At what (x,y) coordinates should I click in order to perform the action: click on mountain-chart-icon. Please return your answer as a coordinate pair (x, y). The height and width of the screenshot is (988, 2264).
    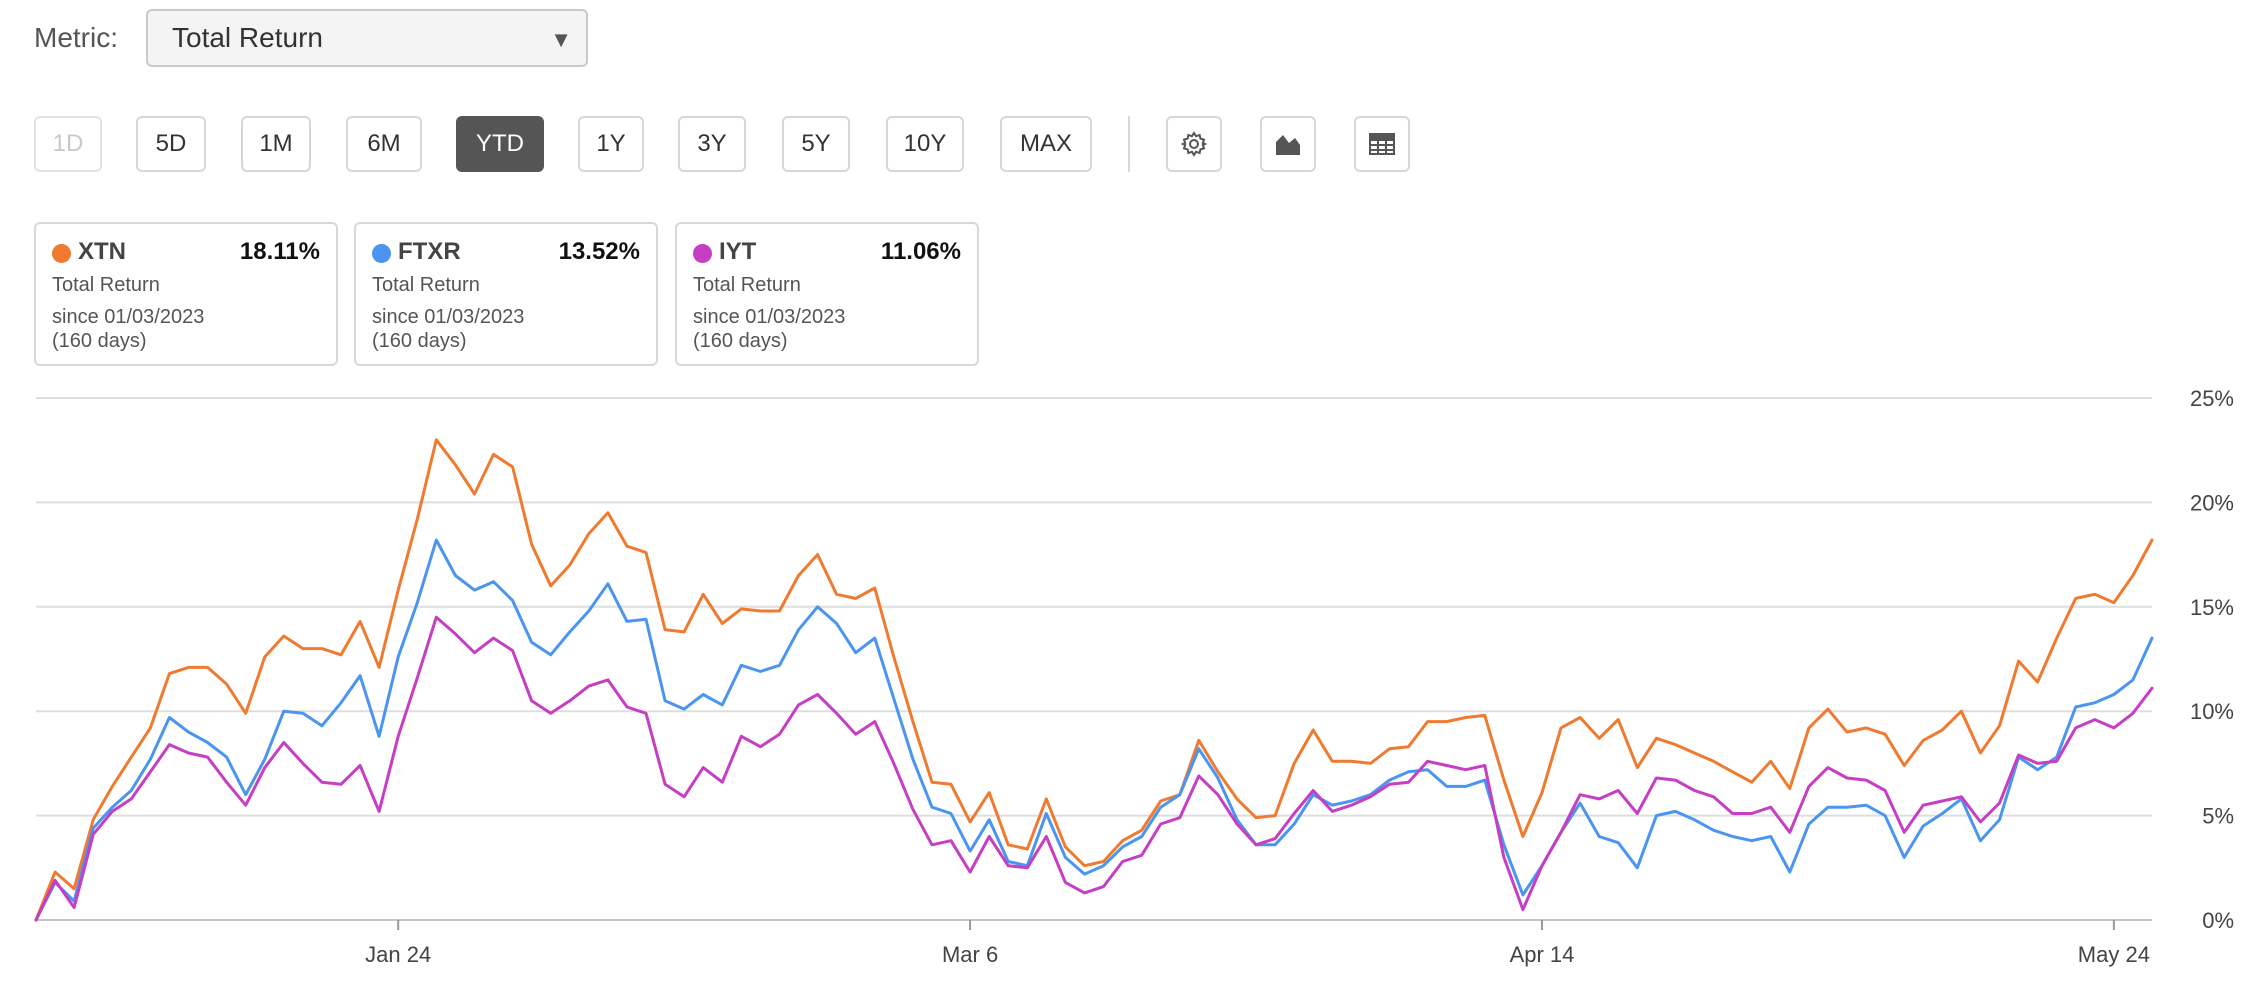
    Looking at the image, I should click on (1288, 145).